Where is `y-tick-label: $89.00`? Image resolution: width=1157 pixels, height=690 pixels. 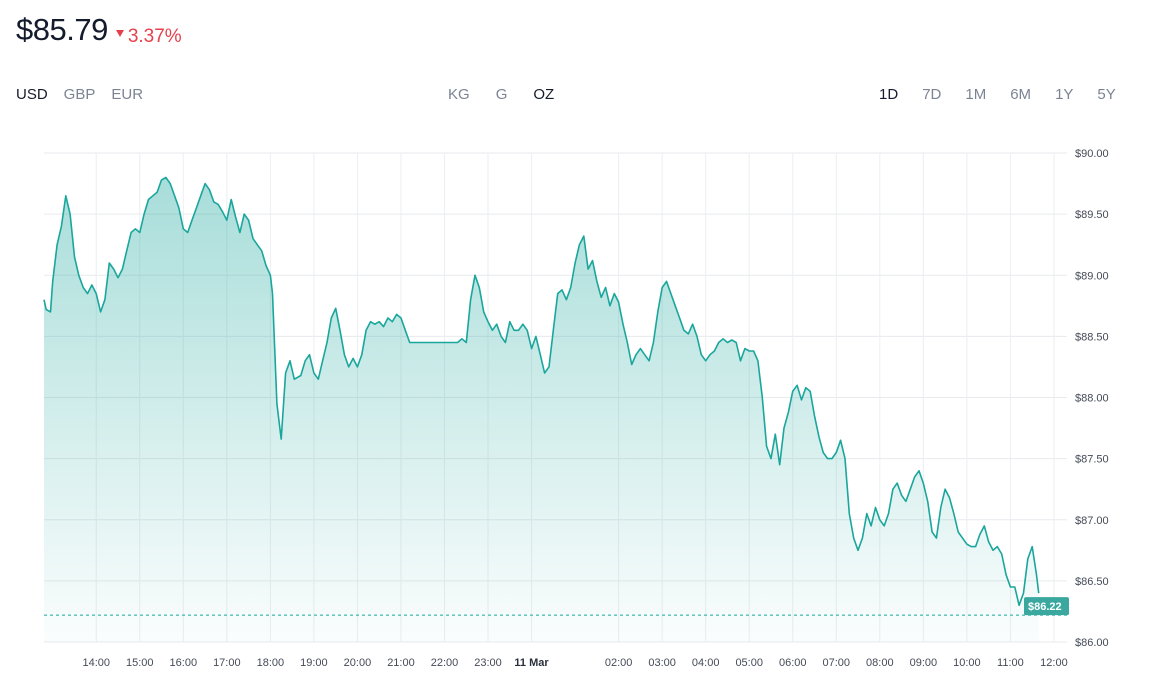
y-tick-label: $89.00 is located at coordinates (1092, 276).